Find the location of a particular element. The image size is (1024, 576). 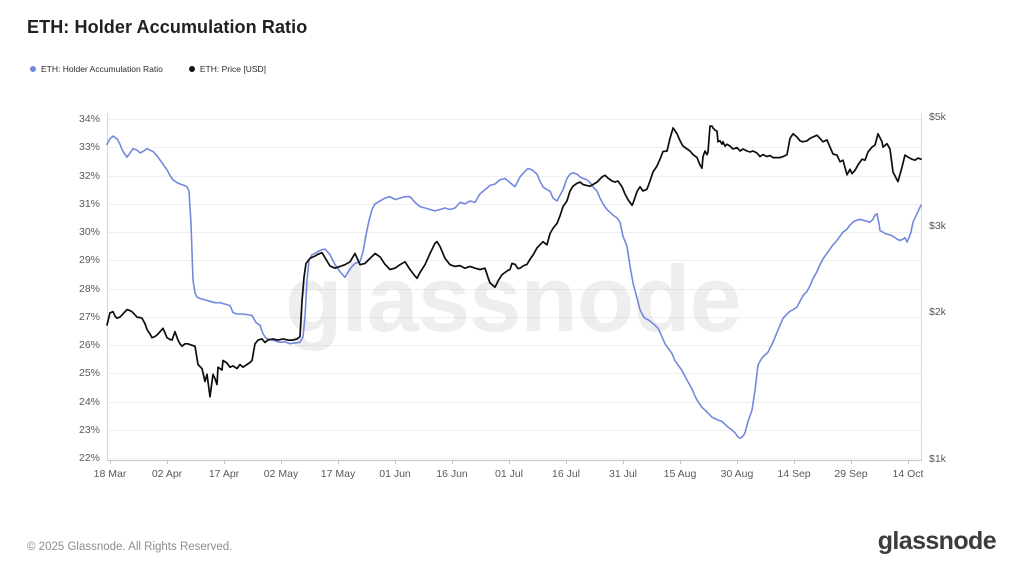

page-title: ETH: Holder Accumulation Ratio is located at coordinates (167, 27).